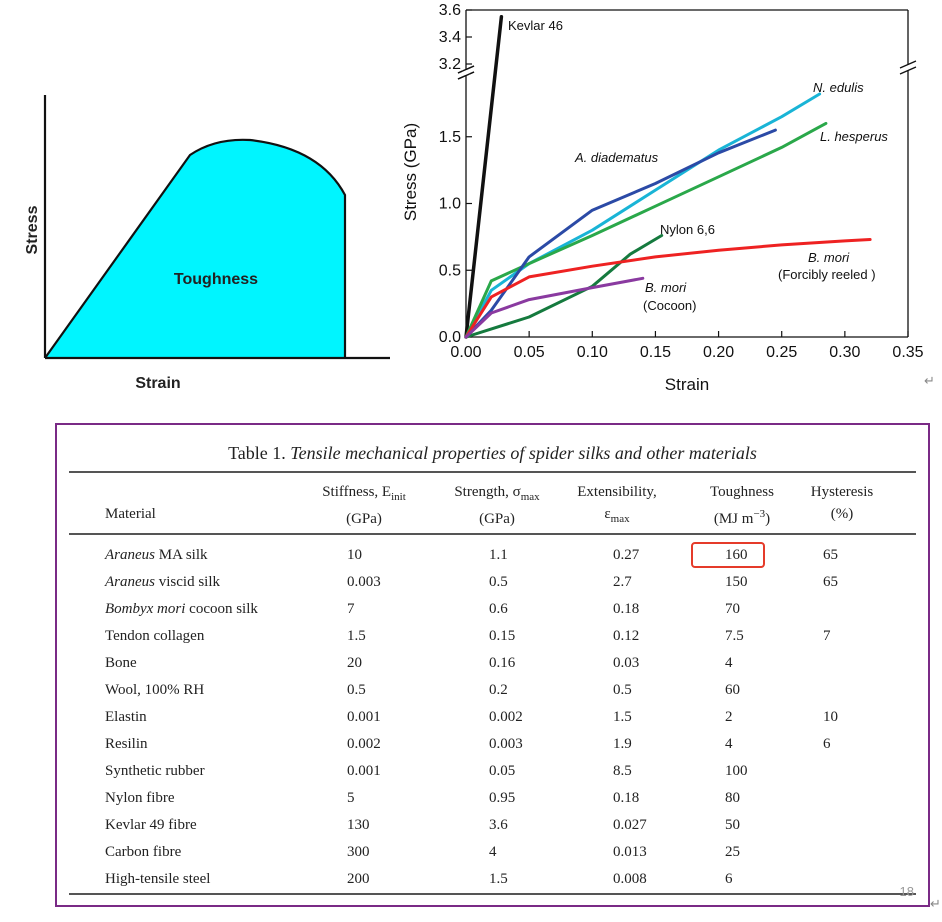  Describe the element at coordinates (195, 248) in the screenshot. I see `toughness-area` at that location.